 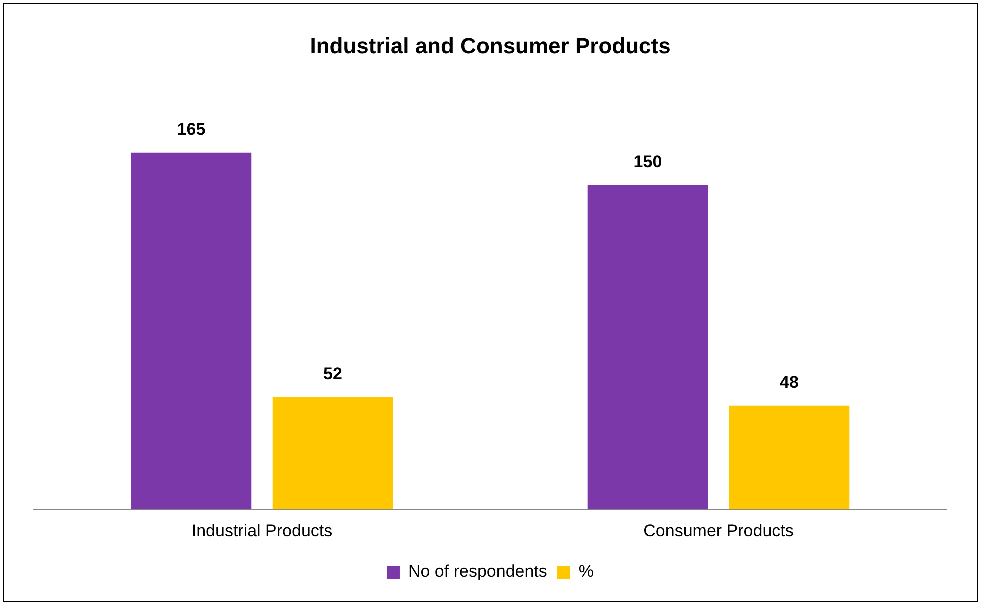 What do you see at coordinates (719, 530) in the screenshot?
I see `x-tick-label: Consumer Products` at bounding box center [719, 530].